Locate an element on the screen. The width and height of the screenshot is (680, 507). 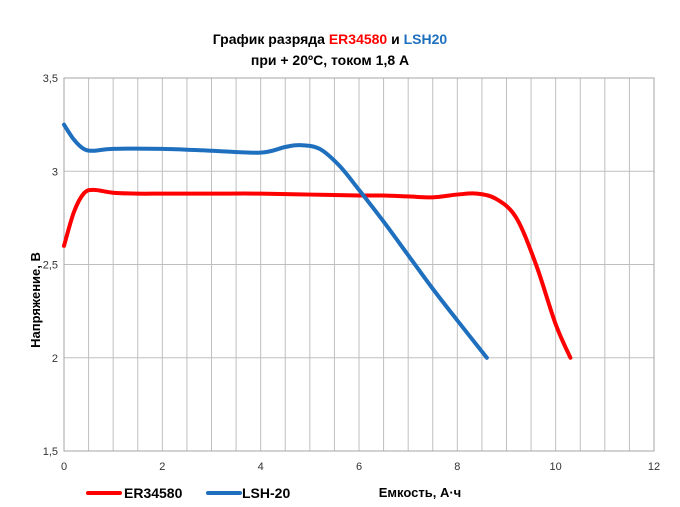
x-tick-label: 10 is located at coordinates (556, 467).